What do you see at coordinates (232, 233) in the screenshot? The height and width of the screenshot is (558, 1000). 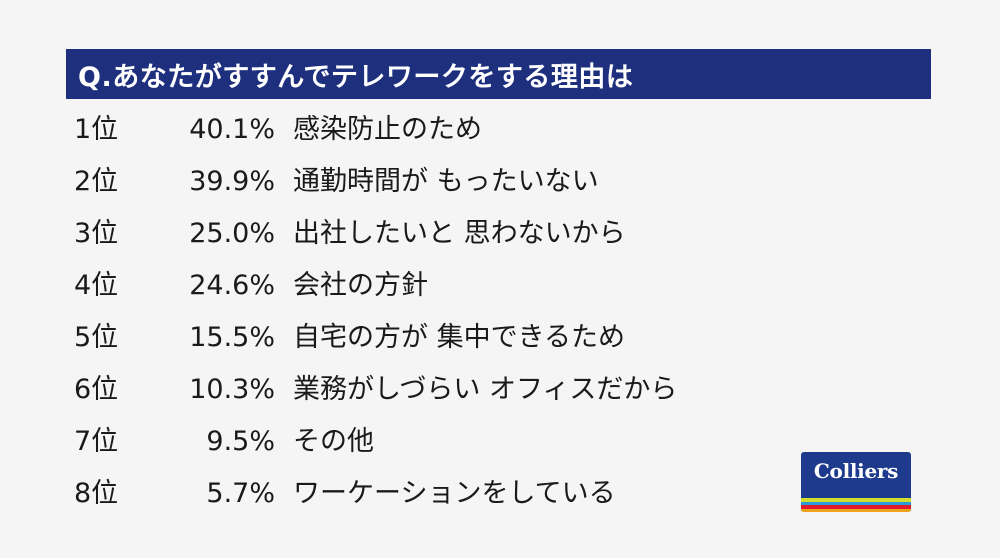 I see `percent-value: 25.0%` at bounding box center [232, 233].